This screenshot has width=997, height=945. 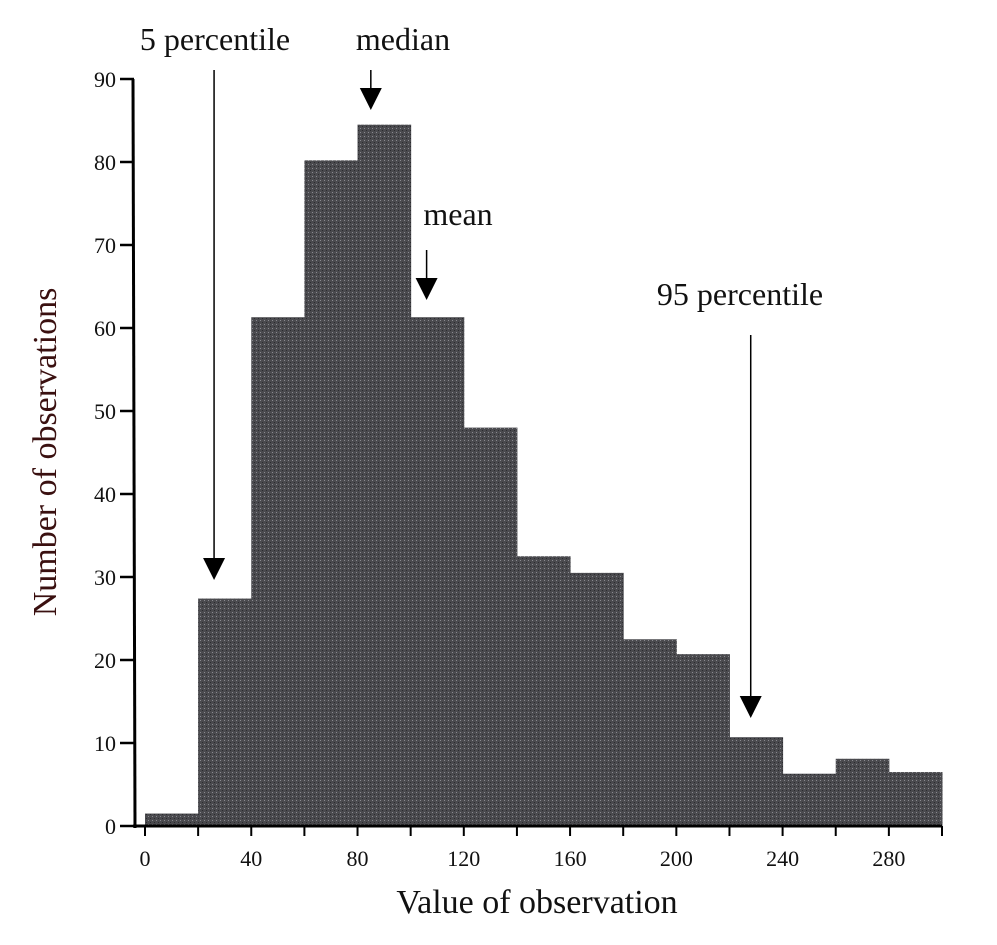 What do you see at coordinates (782, 858) in the screenshot?
I see `x-tick-label: 240` at bounding box center [782, 858].